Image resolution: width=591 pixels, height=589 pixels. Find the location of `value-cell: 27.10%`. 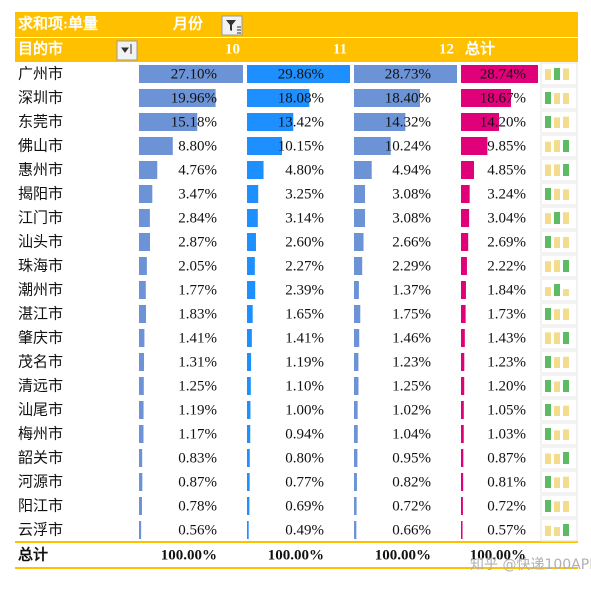

value-cell: 27.10% is located at coordinates (194, 74).